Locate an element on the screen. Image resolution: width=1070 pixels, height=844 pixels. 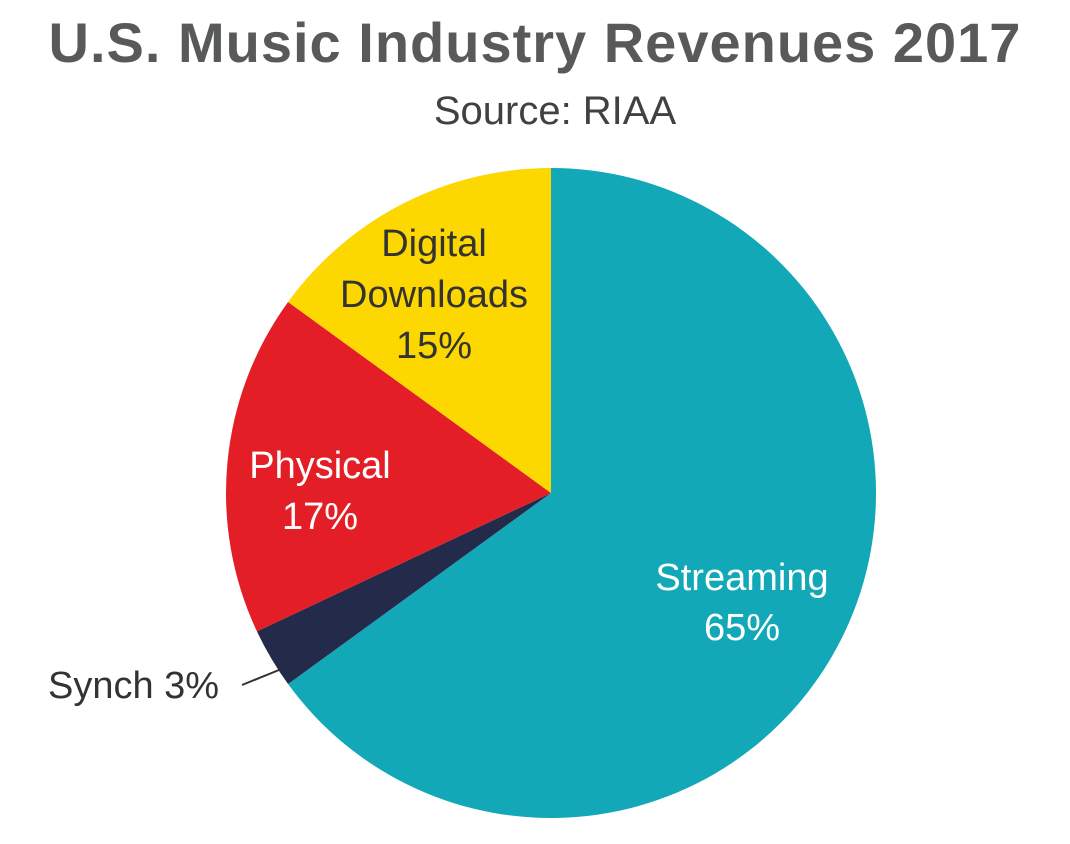
slice-value-streaming: 65% is located at coordinates (742, 628).